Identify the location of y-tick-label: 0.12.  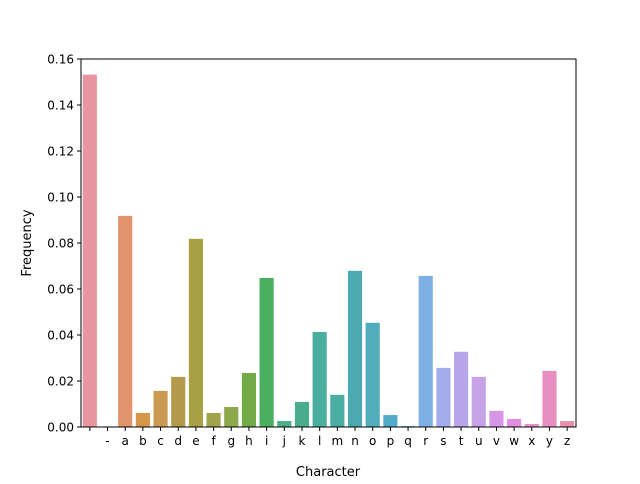
(60, 152).